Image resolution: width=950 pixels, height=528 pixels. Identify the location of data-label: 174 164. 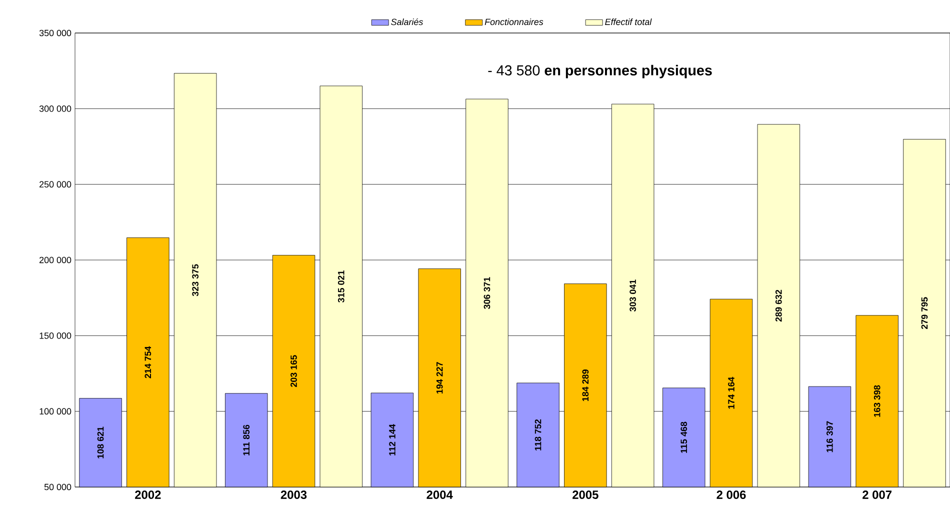
(731, 392).